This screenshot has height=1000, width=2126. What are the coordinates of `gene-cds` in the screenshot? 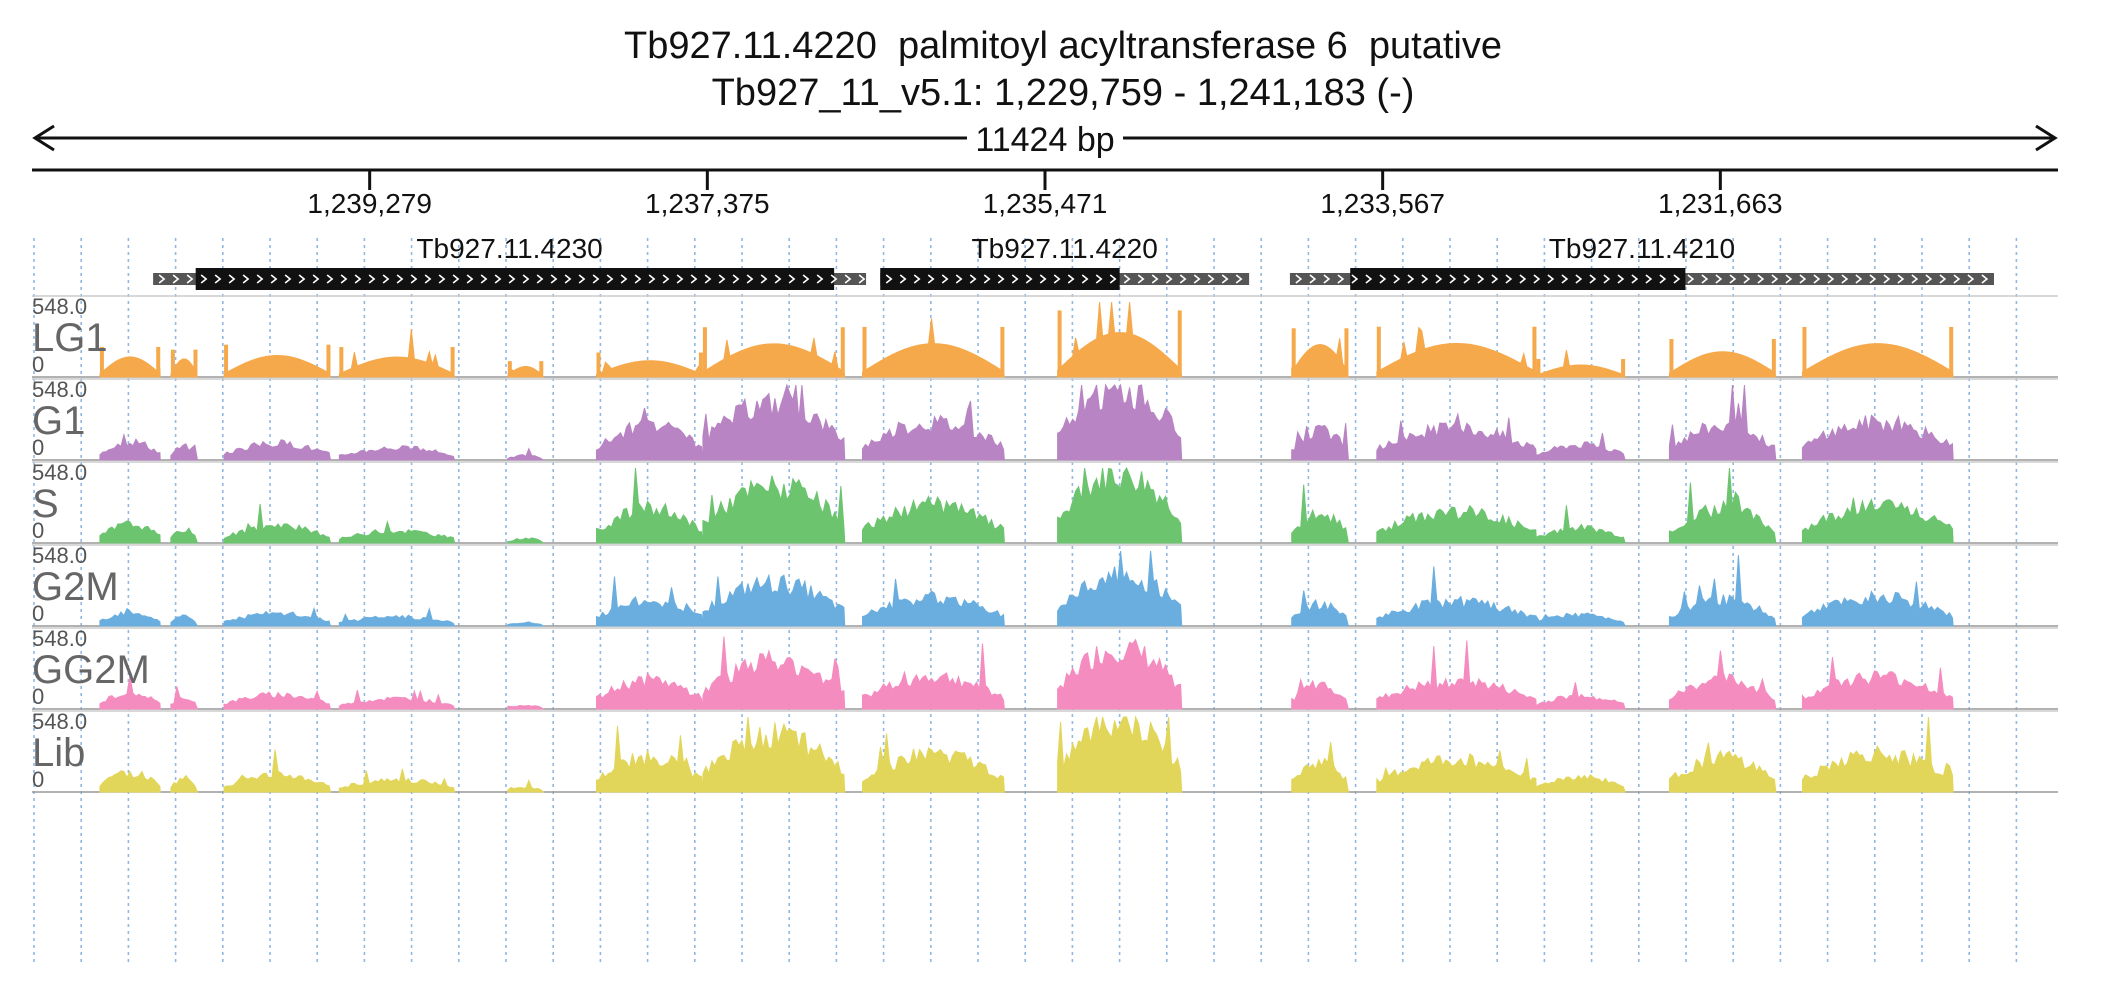 It's located at (1000, 279).